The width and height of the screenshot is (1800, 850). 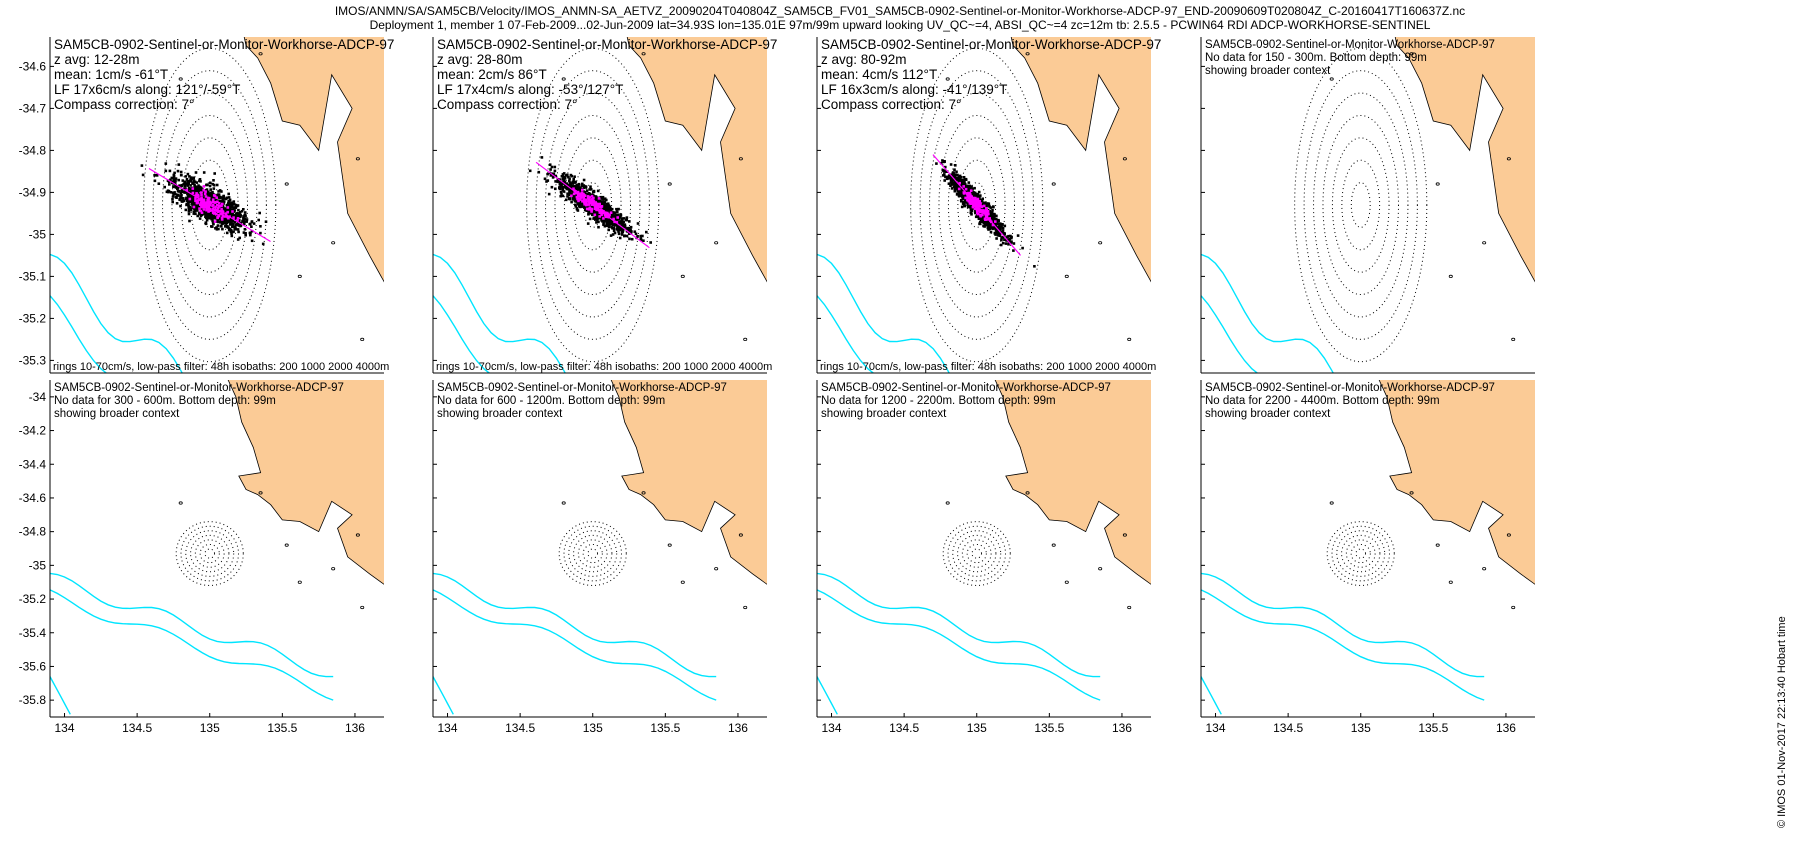 I want to click on panel-info-line: LF 16x3cm/s along: -41°/139°T, so click(x=914, y=89).